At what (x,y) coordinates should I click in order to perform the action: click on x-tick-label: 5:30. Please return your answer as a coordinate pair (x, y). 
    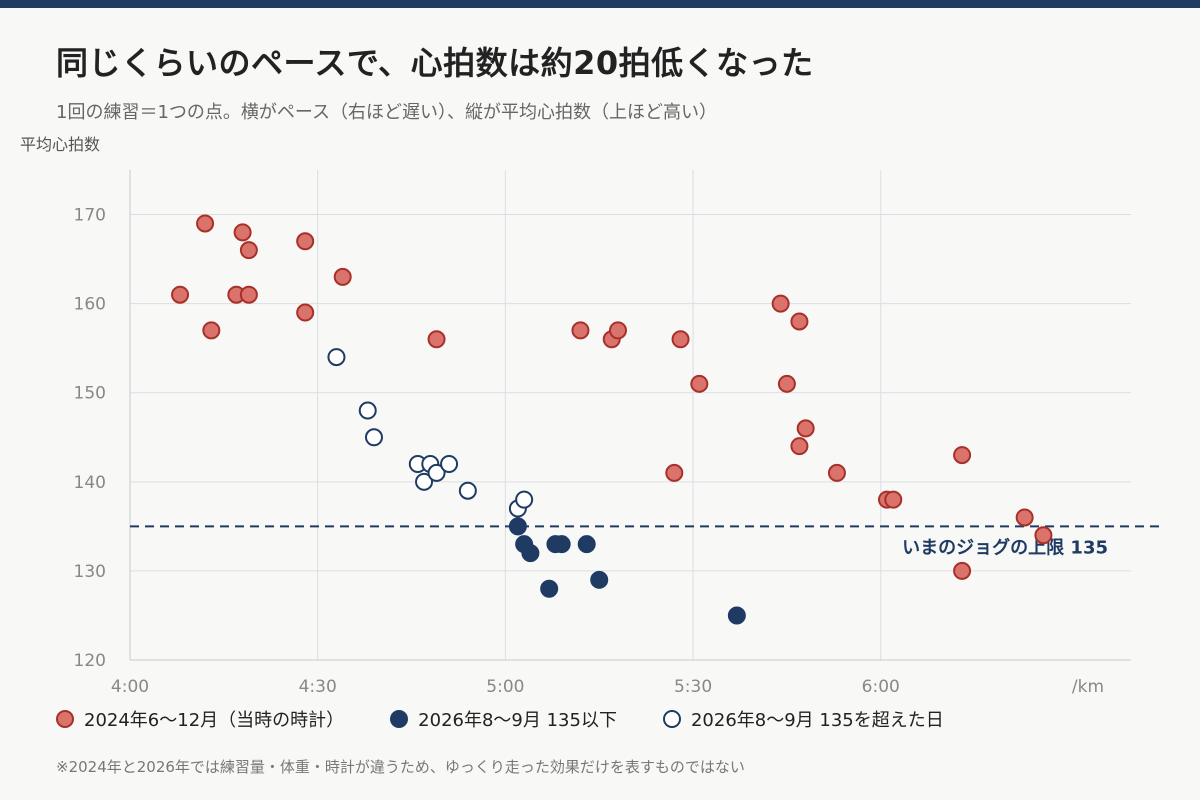
    Looking at the image, I should click on (693, 687).